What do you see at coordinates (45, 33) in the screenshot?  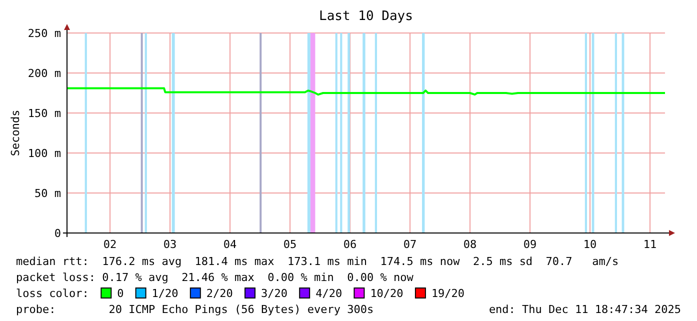 I see `y-tick-label: 250 m` at bounding box center [45, 33].